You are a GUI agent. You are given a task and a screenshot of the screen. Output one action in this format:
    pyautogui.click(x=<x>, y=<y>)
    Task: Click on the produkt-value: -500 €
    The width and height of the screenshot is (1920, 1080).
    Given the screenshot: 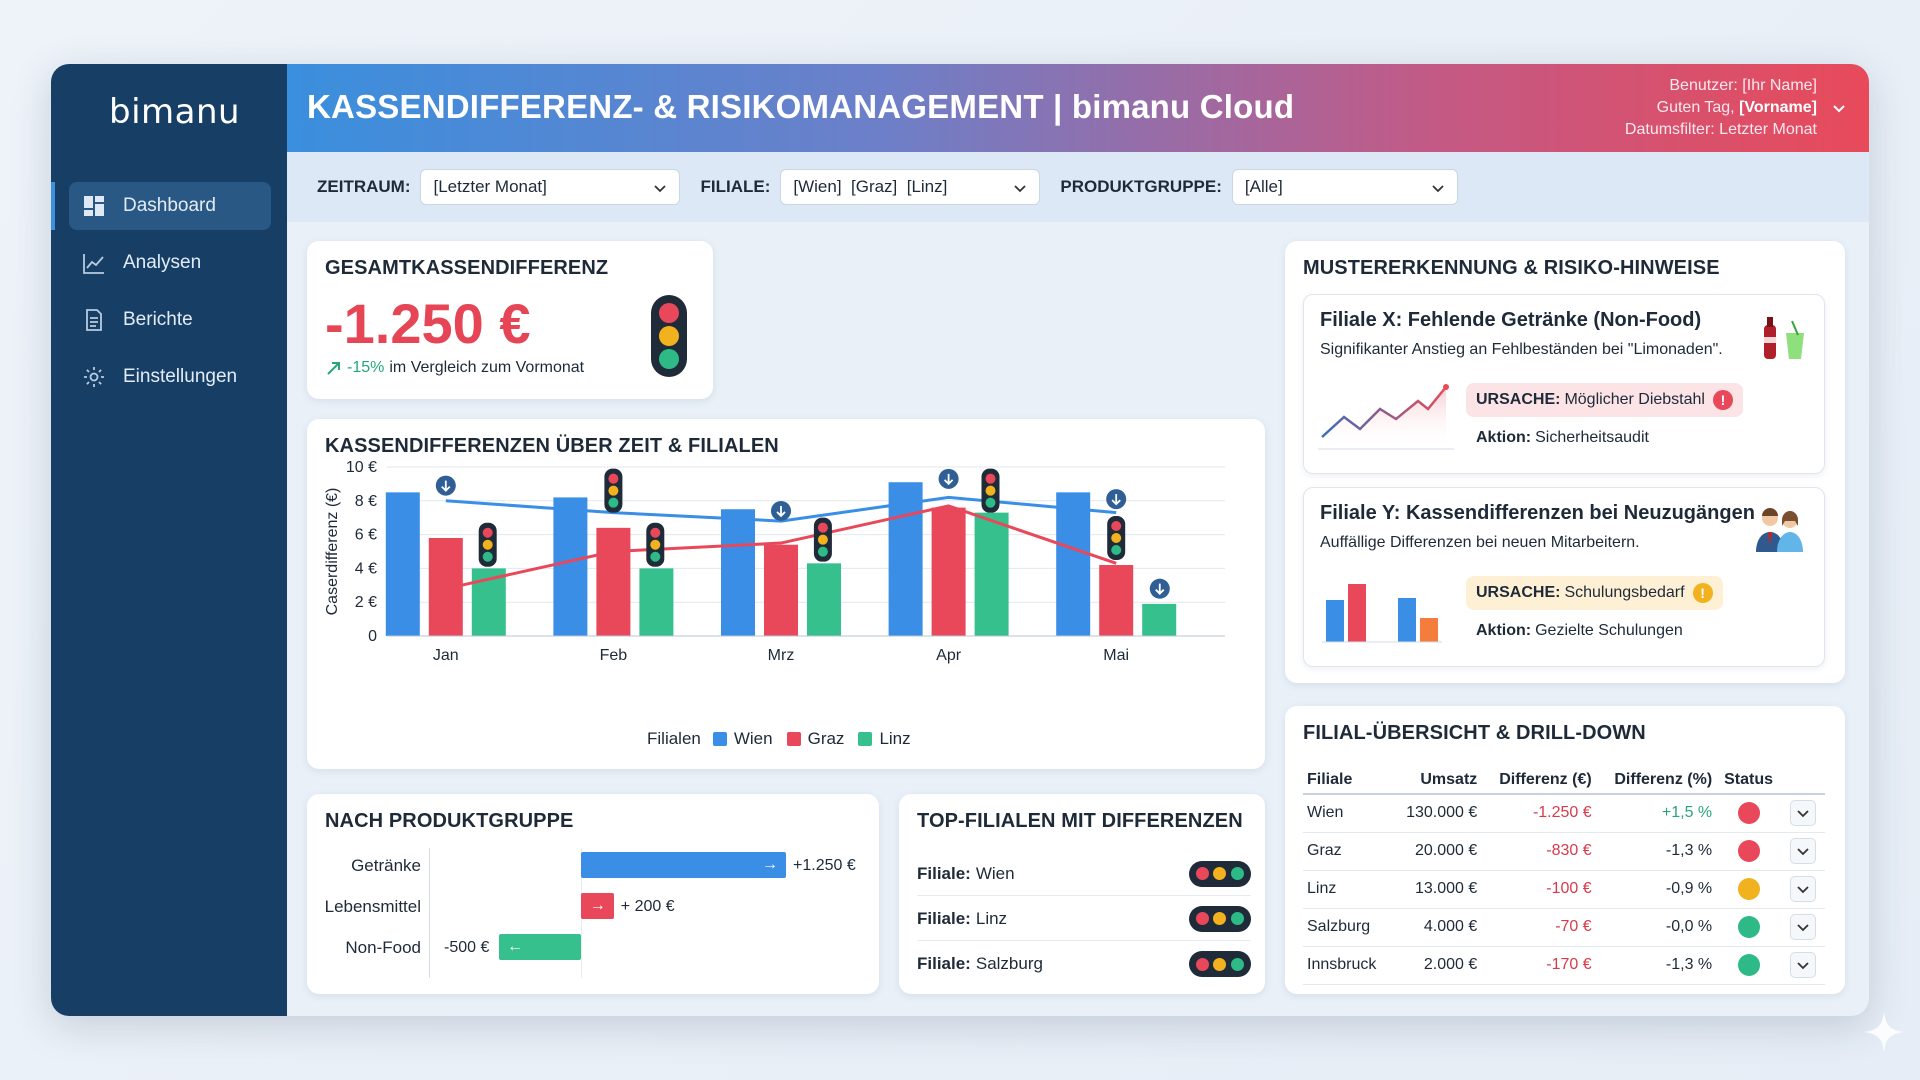 What is the action you would take?
    pyautogui.click(x=467, y=947)
    